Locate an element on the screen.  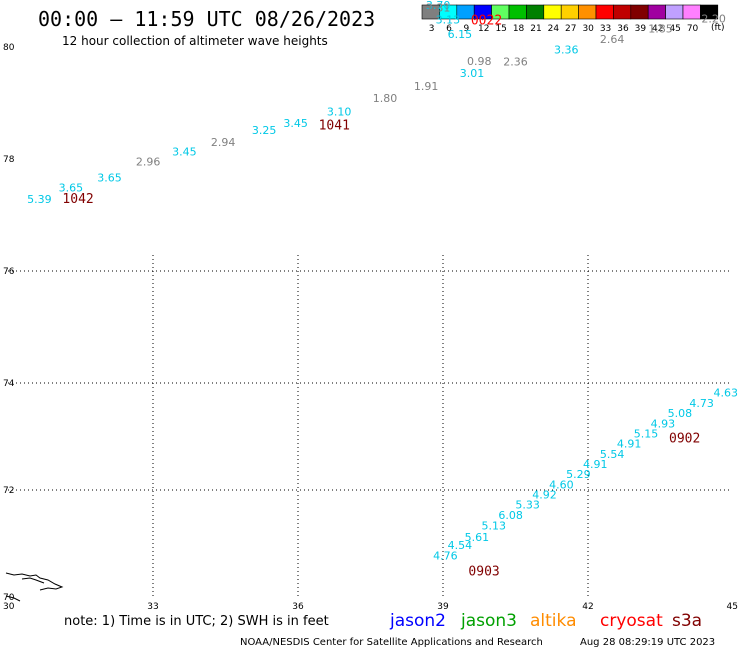
longitude-label: 39 is located at coordinates (443, 607).